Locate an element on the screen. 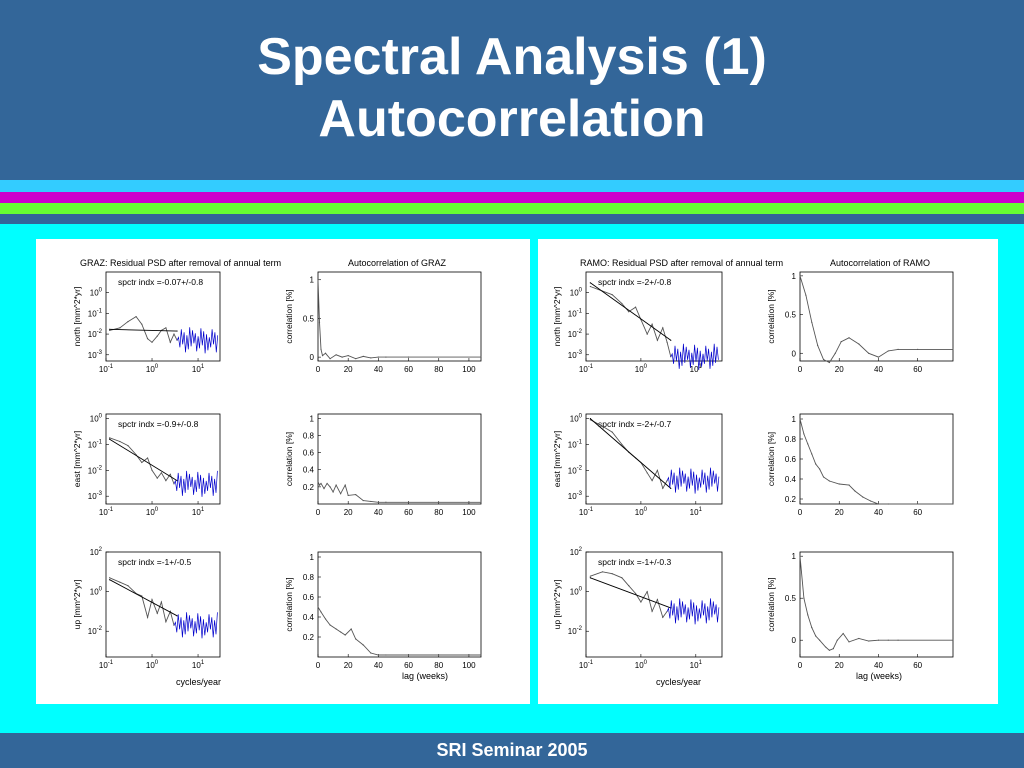 Image resolution: width=1024 pixels, height=768 pixels. y-tick-label: 0.6 is located at coordinates (791, 459).